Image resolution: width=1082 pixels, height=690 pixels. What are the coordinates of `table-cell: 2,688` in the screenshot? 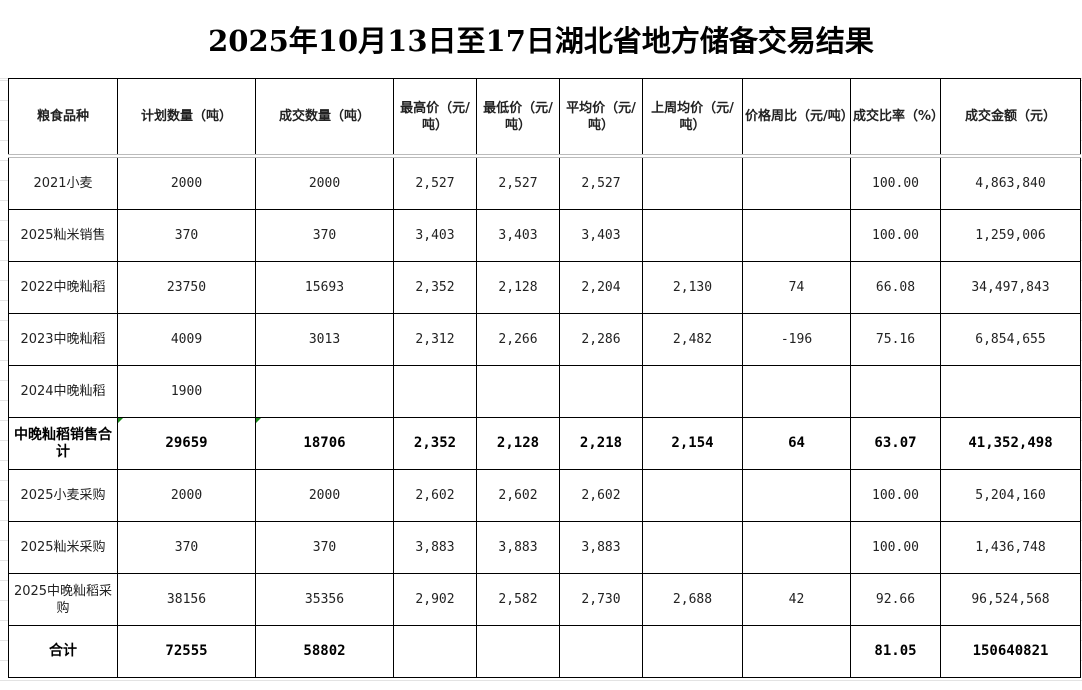 It's located at (692, 599).